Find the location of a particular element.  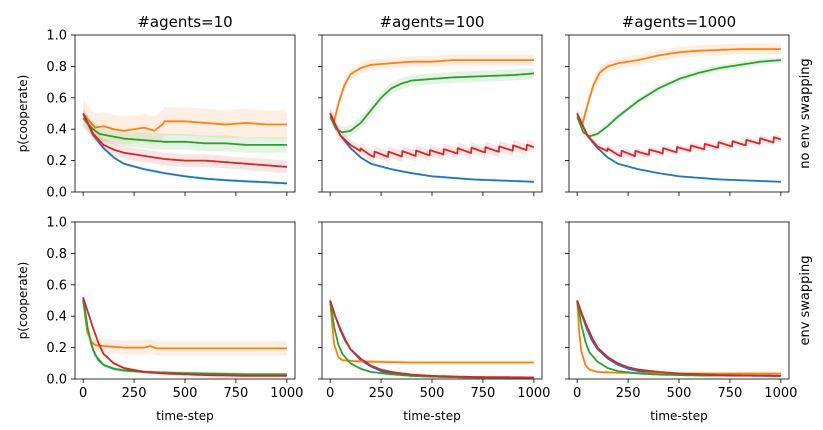

panel-1-1: 0 250 500 750 1000 time-step is located at coordinates (434, 322).